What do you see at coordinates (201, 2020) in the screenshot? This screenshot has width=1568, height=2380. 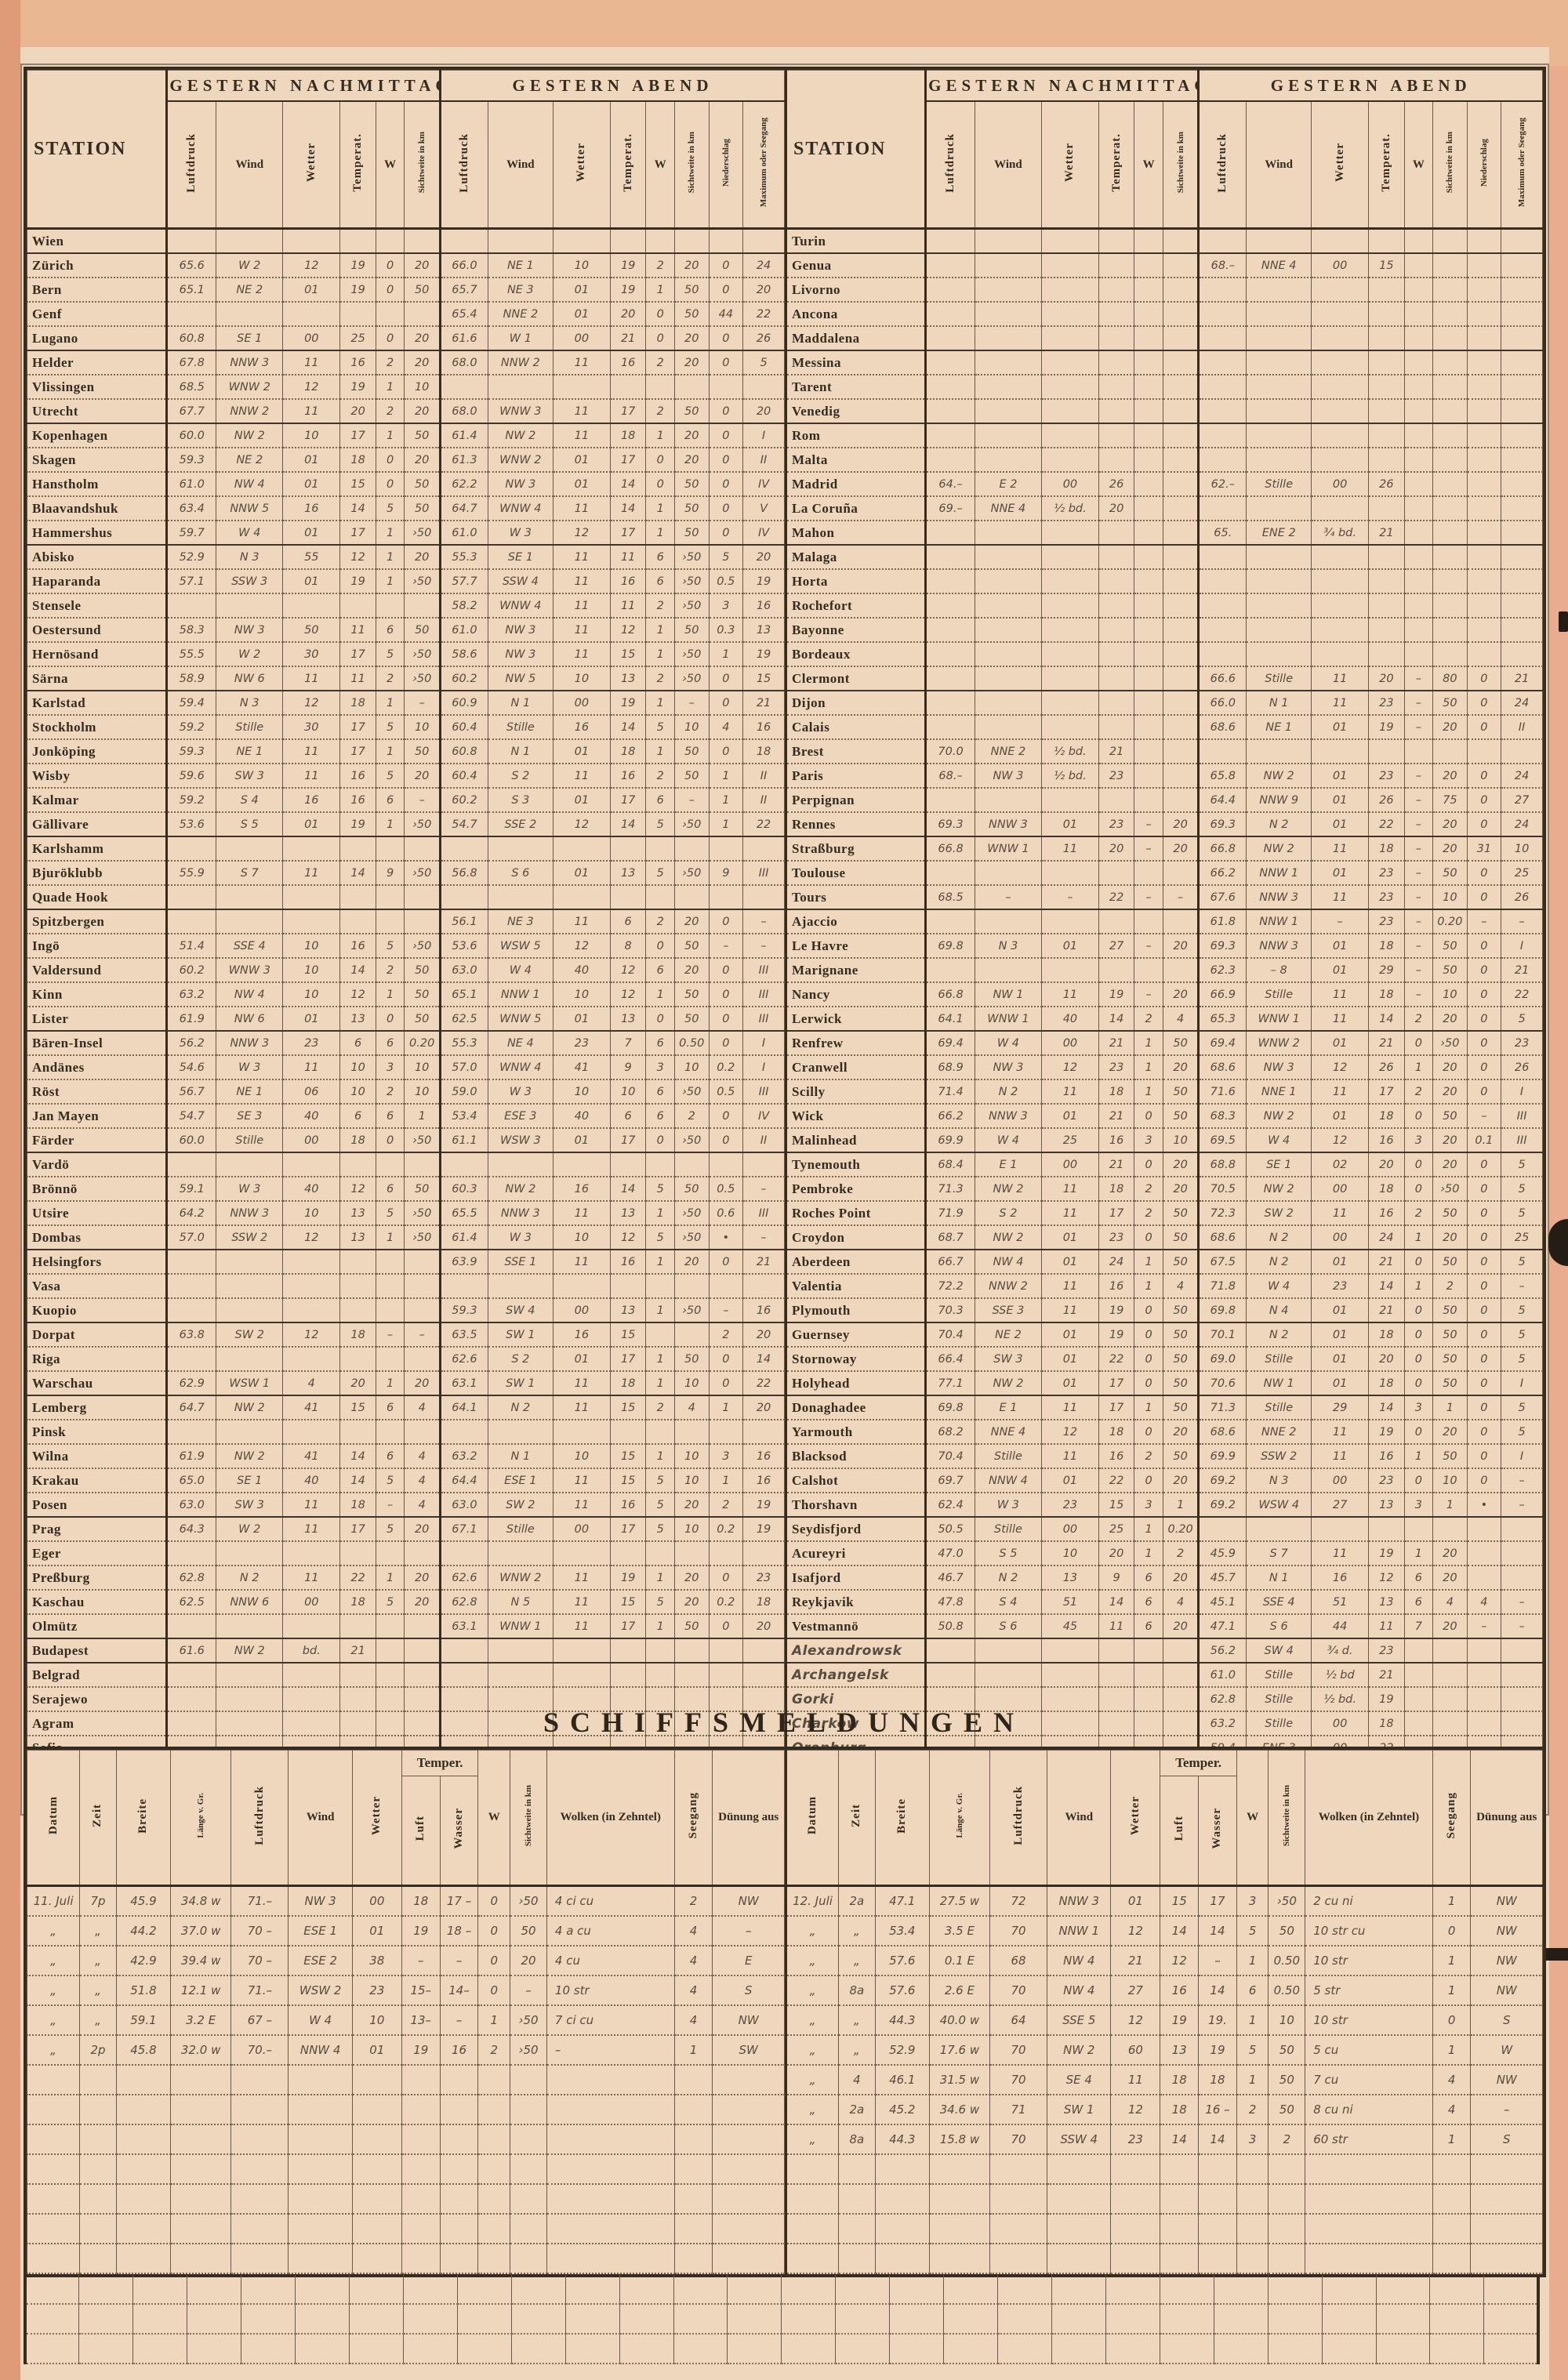 I see `ship-report-value: 3.2 E` at bounding box center [201, 2020].